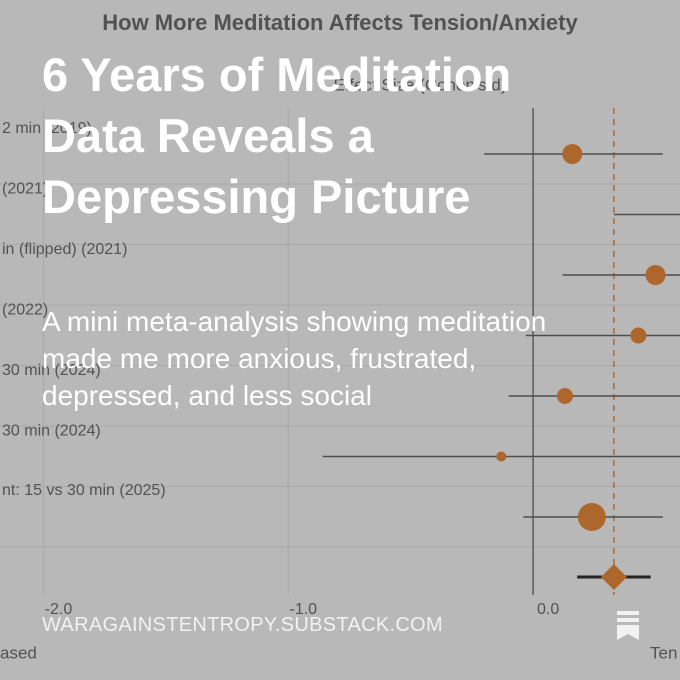 The width and height of the screenshot is (680, 680). What do you see at coordinates (663, 652) in the screenshot?
I see `right-label: Ten` at bounding box center [663, 652].